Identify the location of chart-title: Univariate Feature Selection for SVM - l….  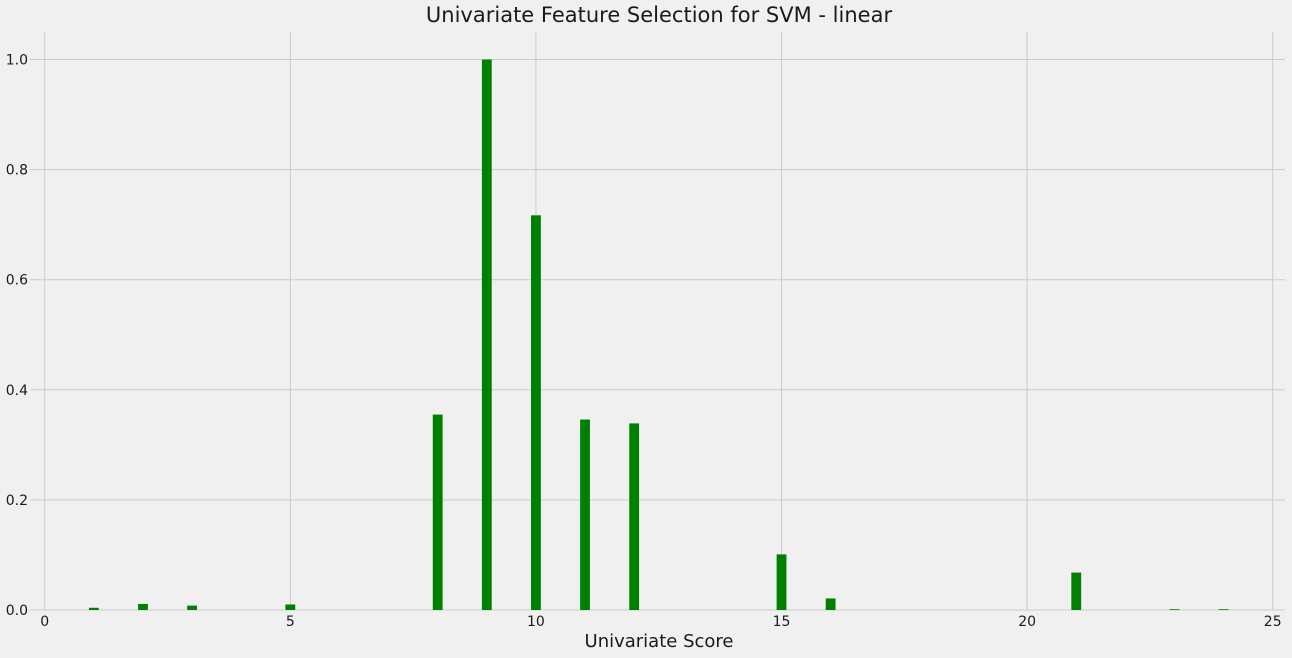
(659, 15).